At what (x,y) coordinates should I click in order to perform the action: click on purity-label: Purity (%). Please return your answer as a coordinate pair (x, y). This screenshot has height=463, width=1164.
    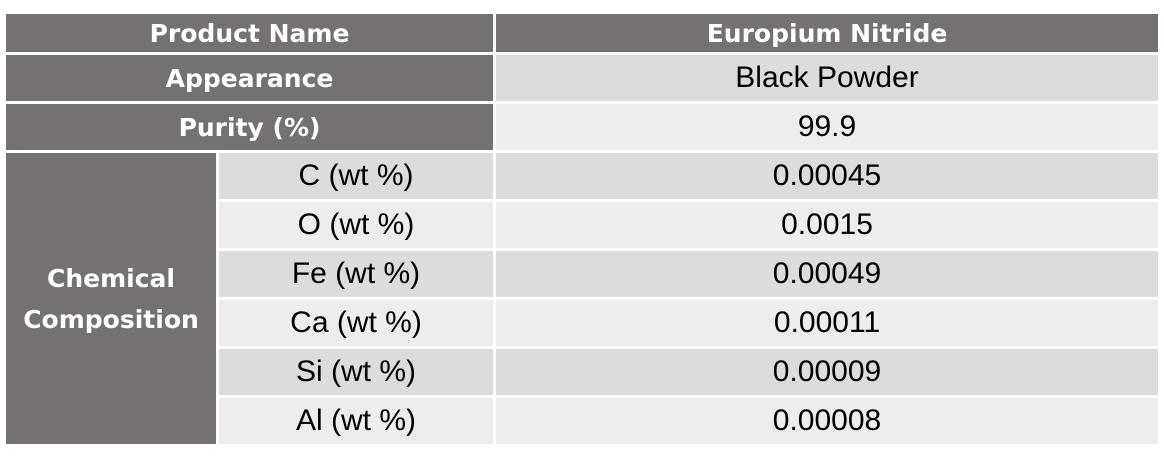
    Looking at the image, I should click on (249, 127).